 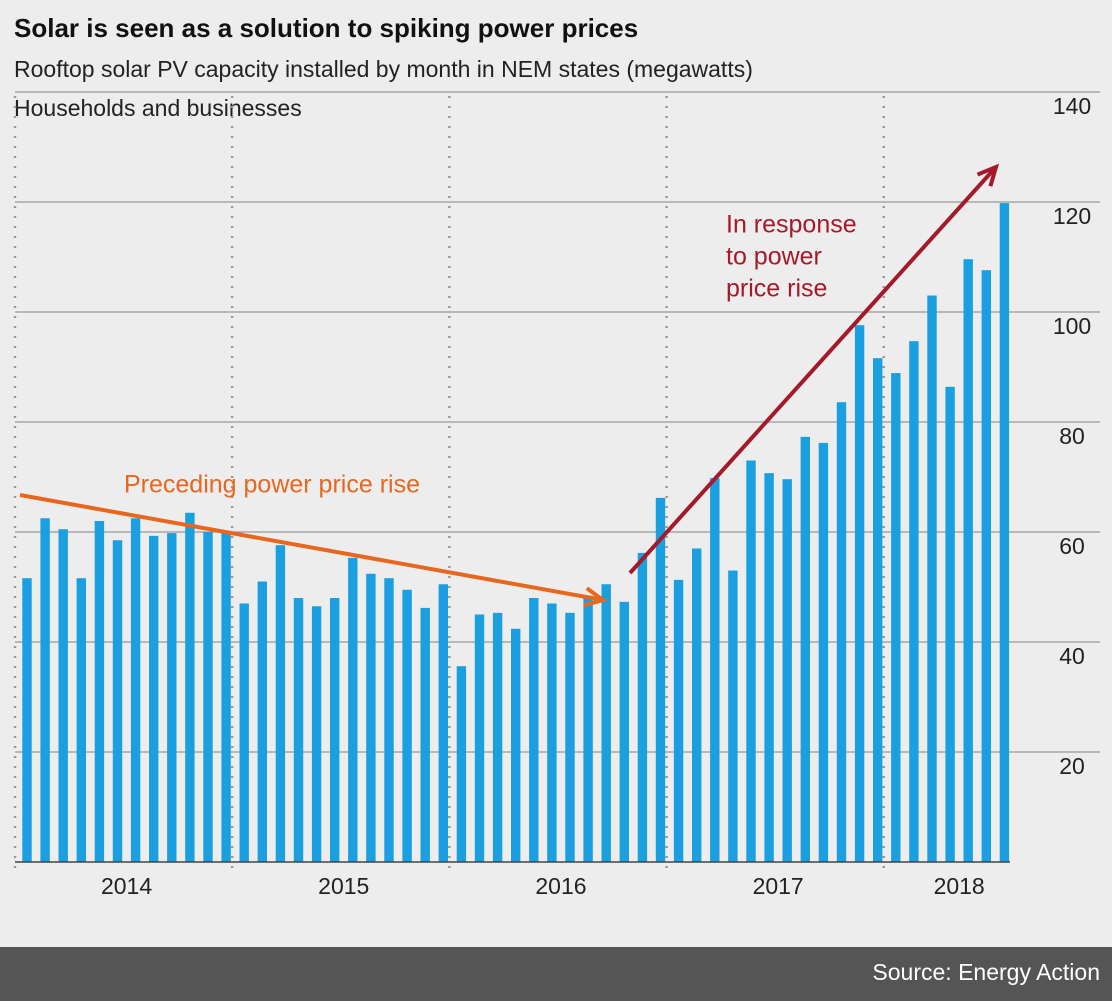 What do you see at coordinates (1072, 436) in the screenshot?
I see `y-tick-label: 80` at bounding box center [1072, 436].